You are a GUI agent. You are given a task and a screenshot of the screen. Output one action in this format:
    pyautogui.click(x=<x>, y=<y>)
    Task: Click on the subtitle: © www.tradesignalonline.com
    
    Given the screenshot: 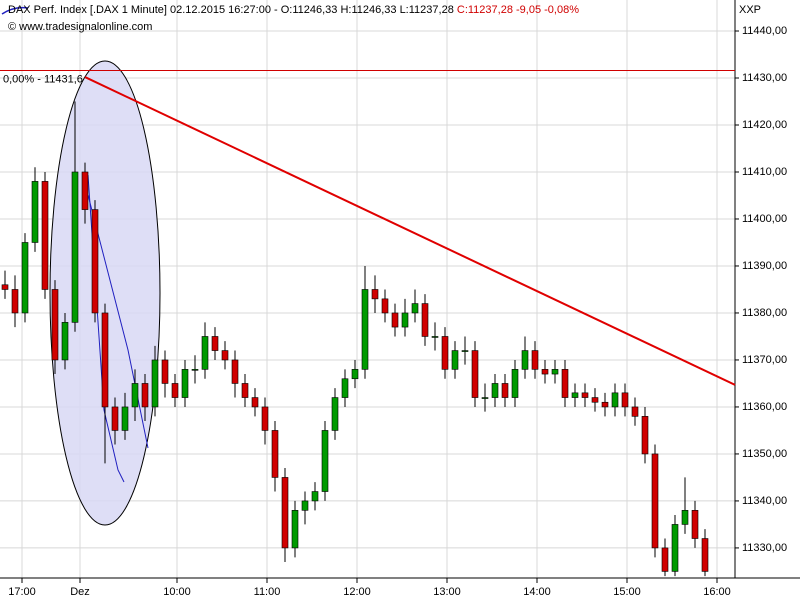 What is the action you would take?
    pyautogui.click(x=80, y=27)
    